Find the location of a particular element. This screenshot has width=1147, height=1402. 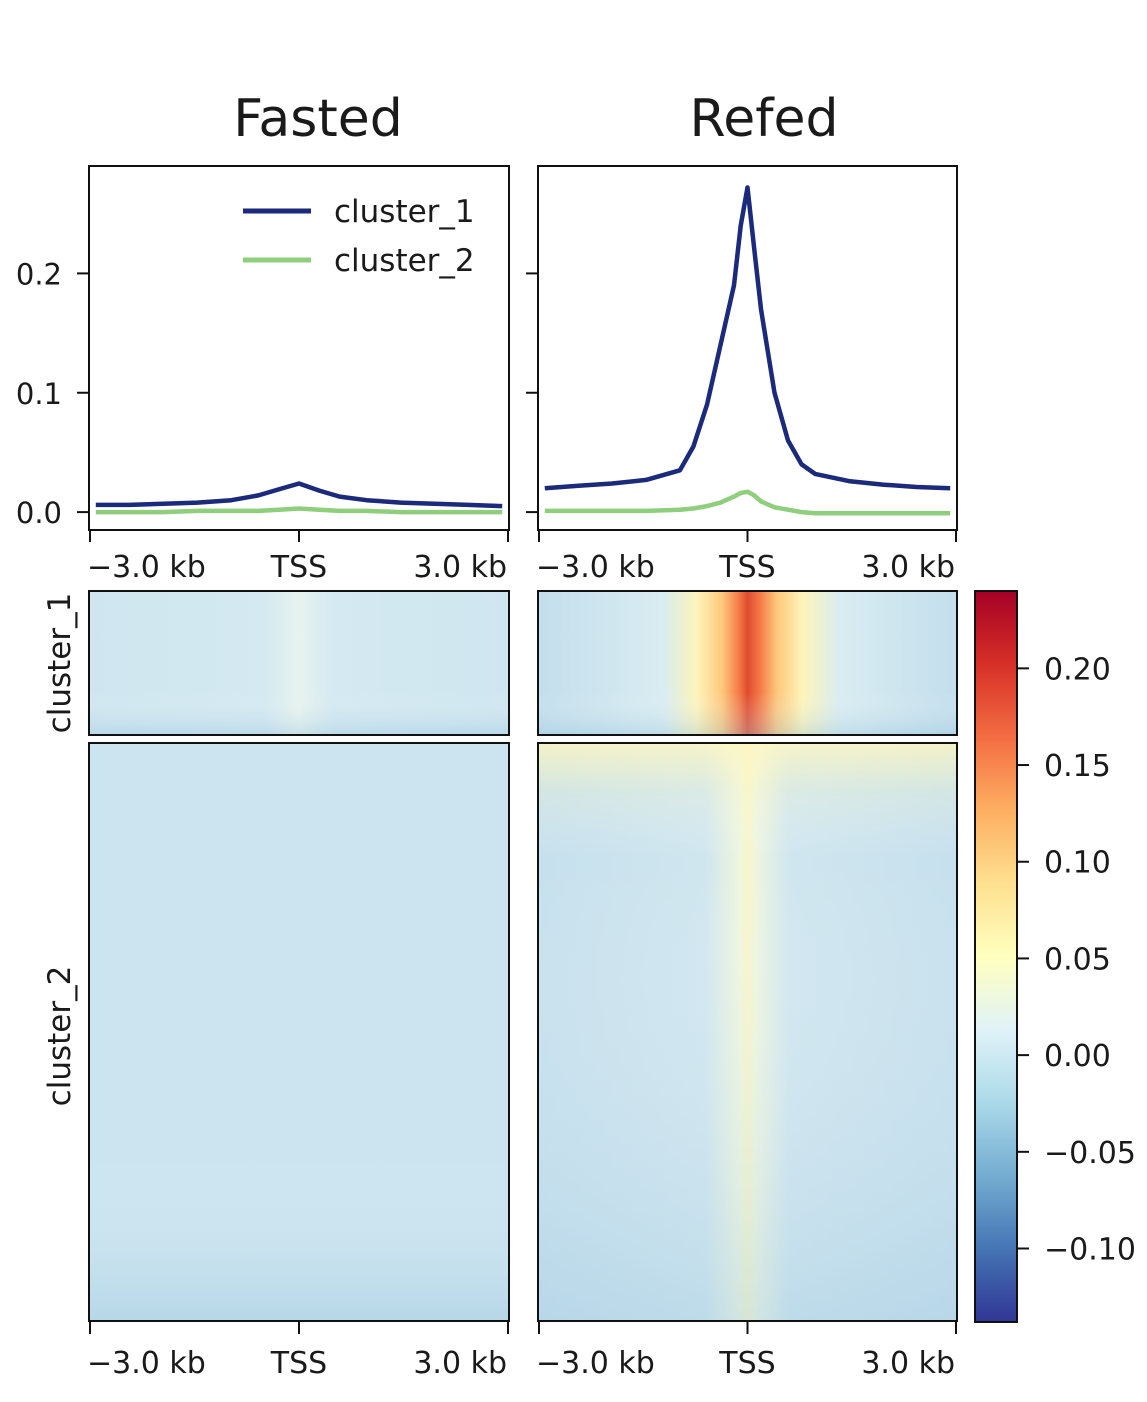

panel-title-fasted: Fasted is located at coordinates (317, 119).